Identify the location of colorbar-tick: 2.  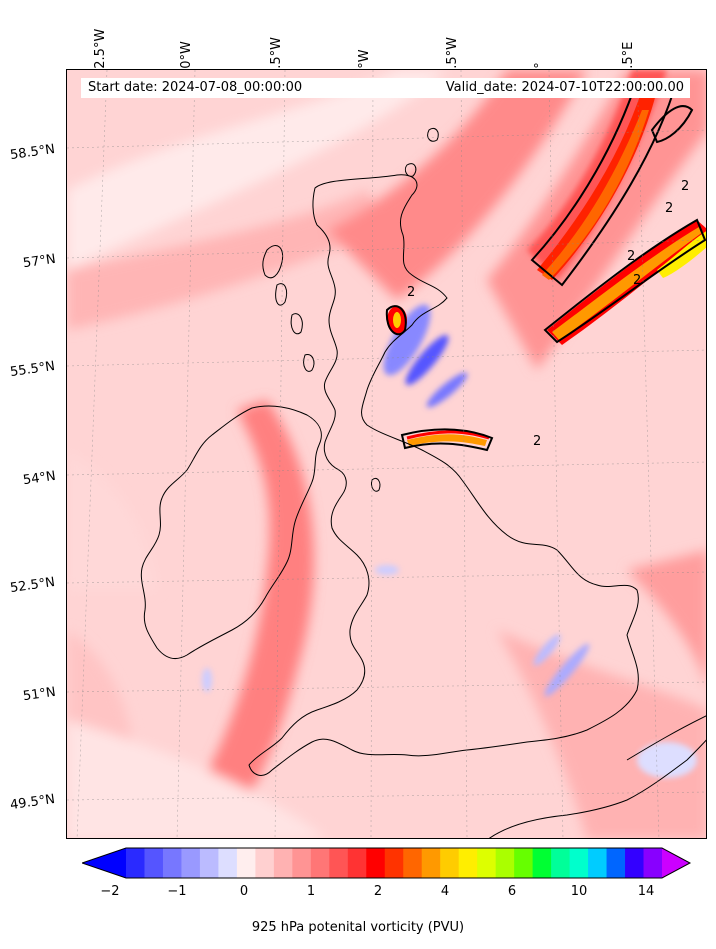
(378, 891).